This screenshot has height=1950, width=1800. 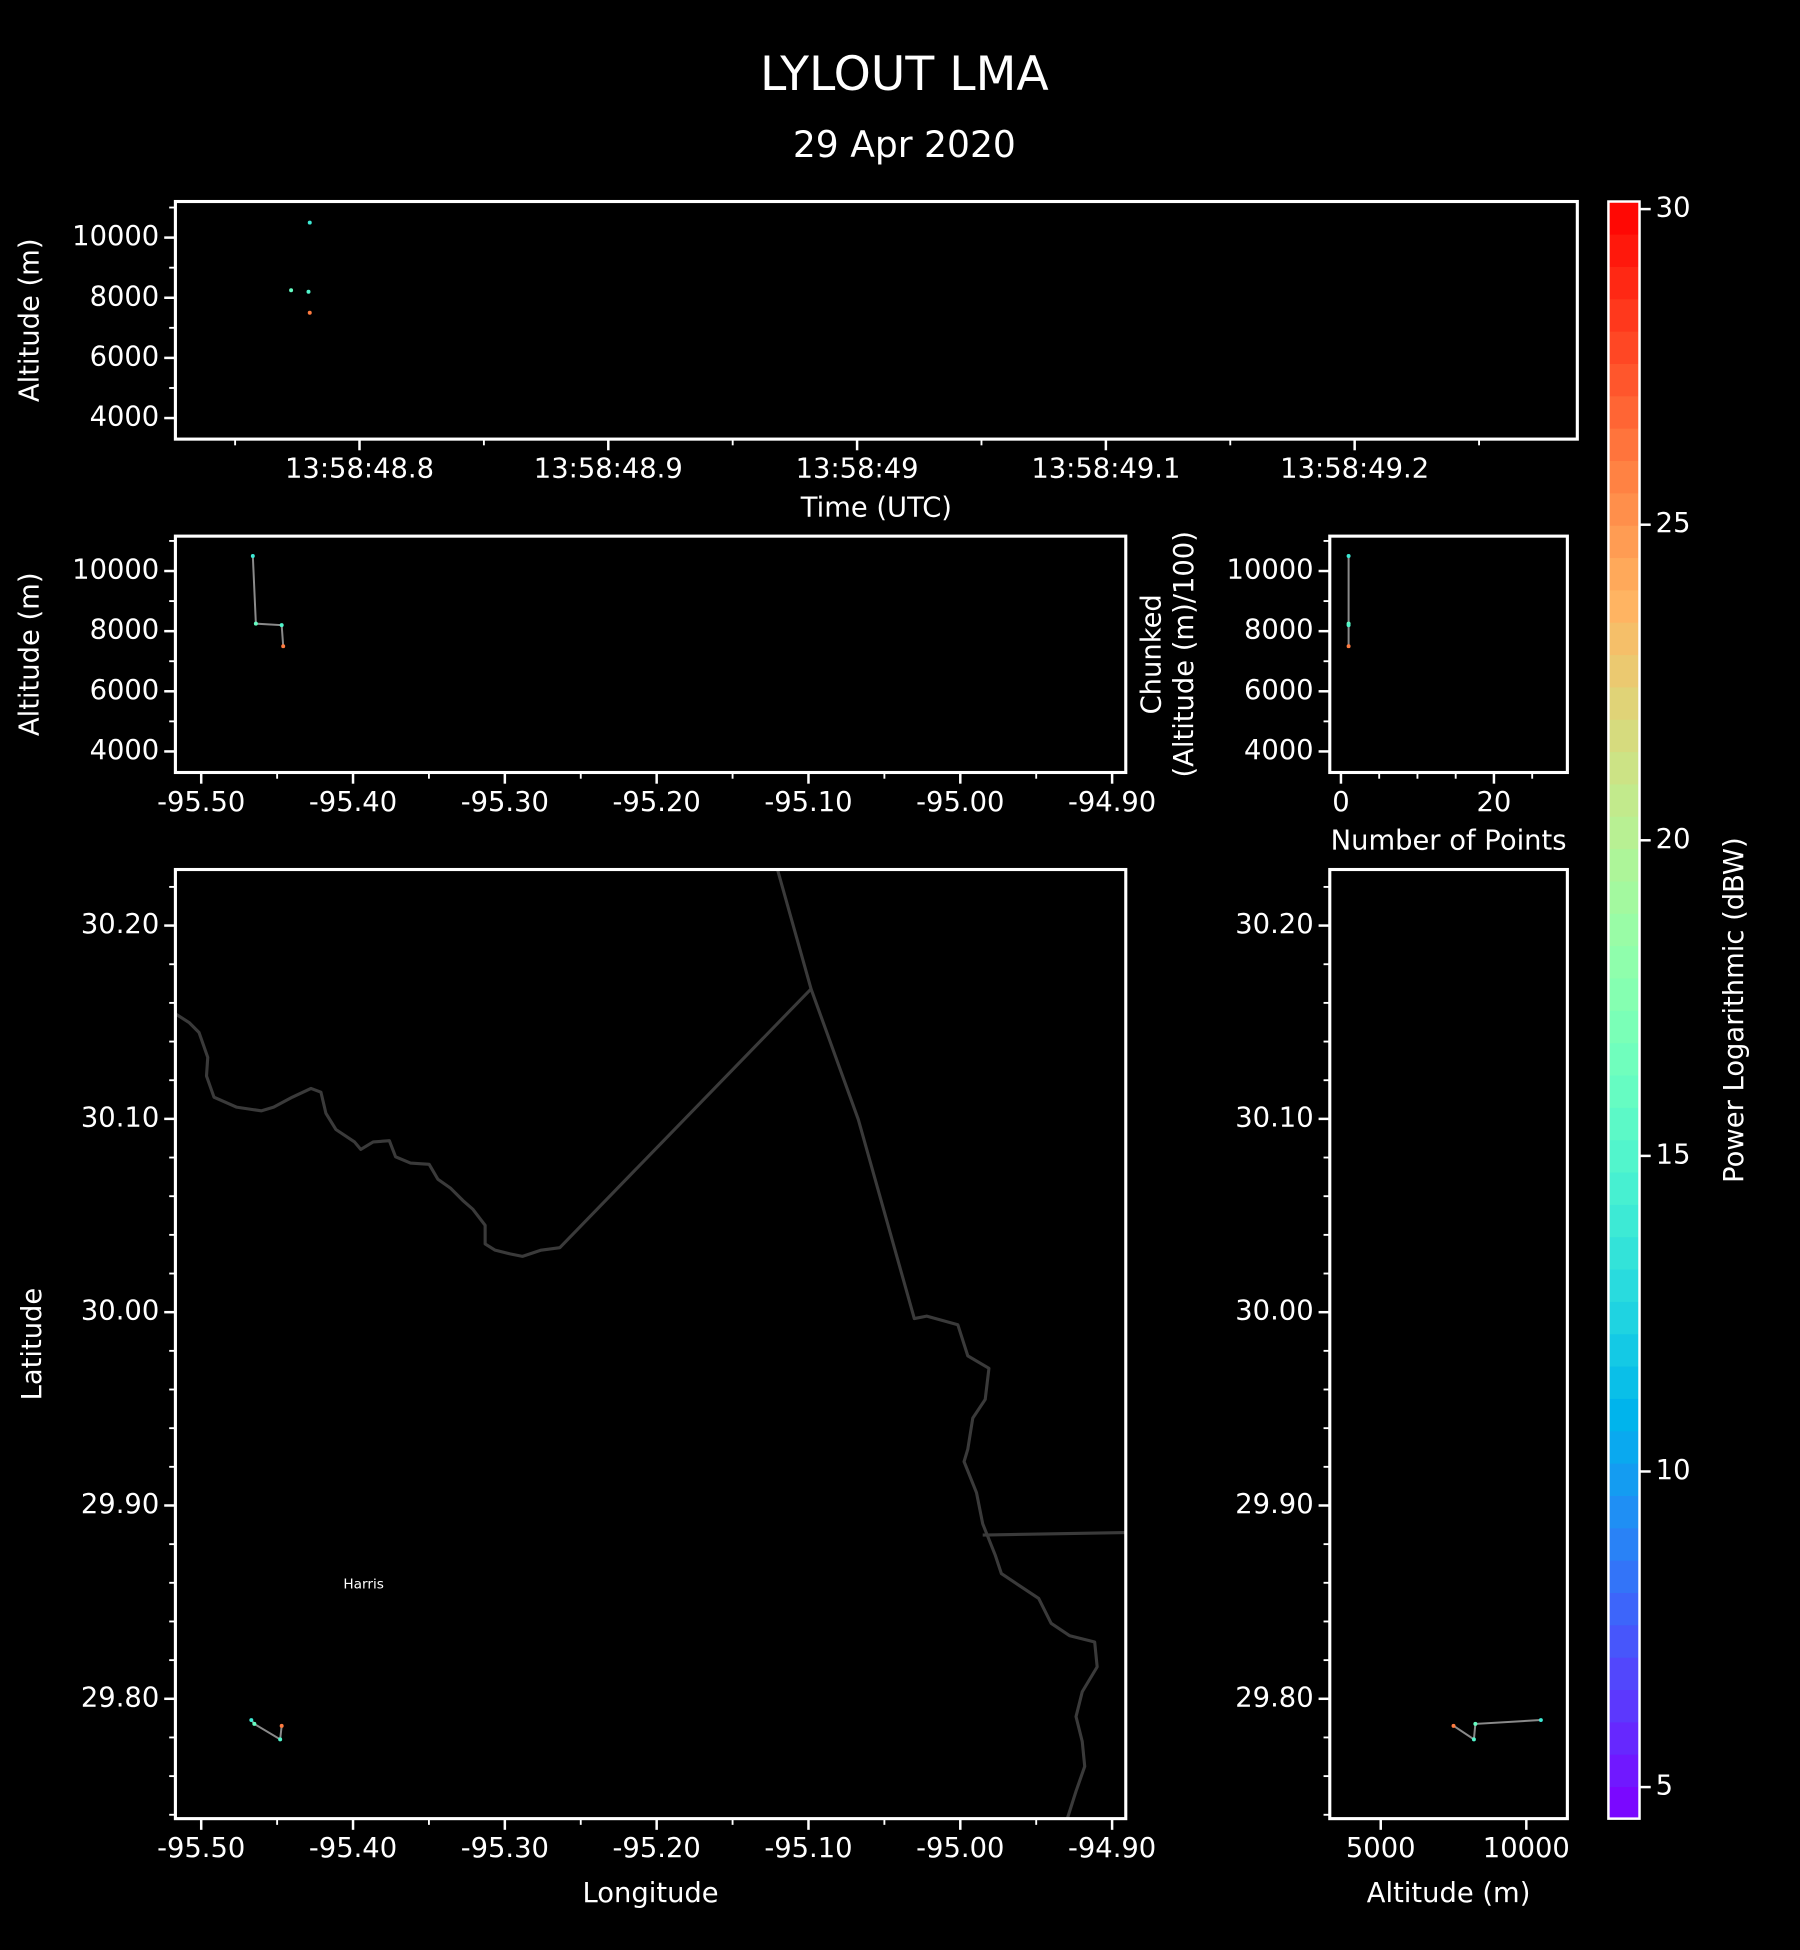 What do you see at coordinates (1673, 839) in the screenshot?
I see `y-tick-label: 20` at bounding box center [1673, 839].